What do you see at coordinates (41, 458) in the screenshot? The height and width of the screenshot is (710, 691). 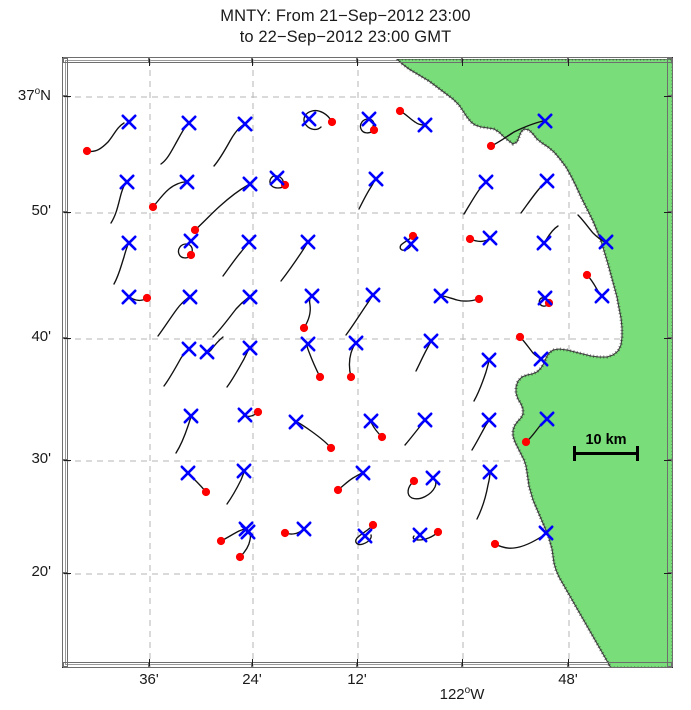 I see `y-axis-tick-label: 30'` at bounding box center [41, 458].